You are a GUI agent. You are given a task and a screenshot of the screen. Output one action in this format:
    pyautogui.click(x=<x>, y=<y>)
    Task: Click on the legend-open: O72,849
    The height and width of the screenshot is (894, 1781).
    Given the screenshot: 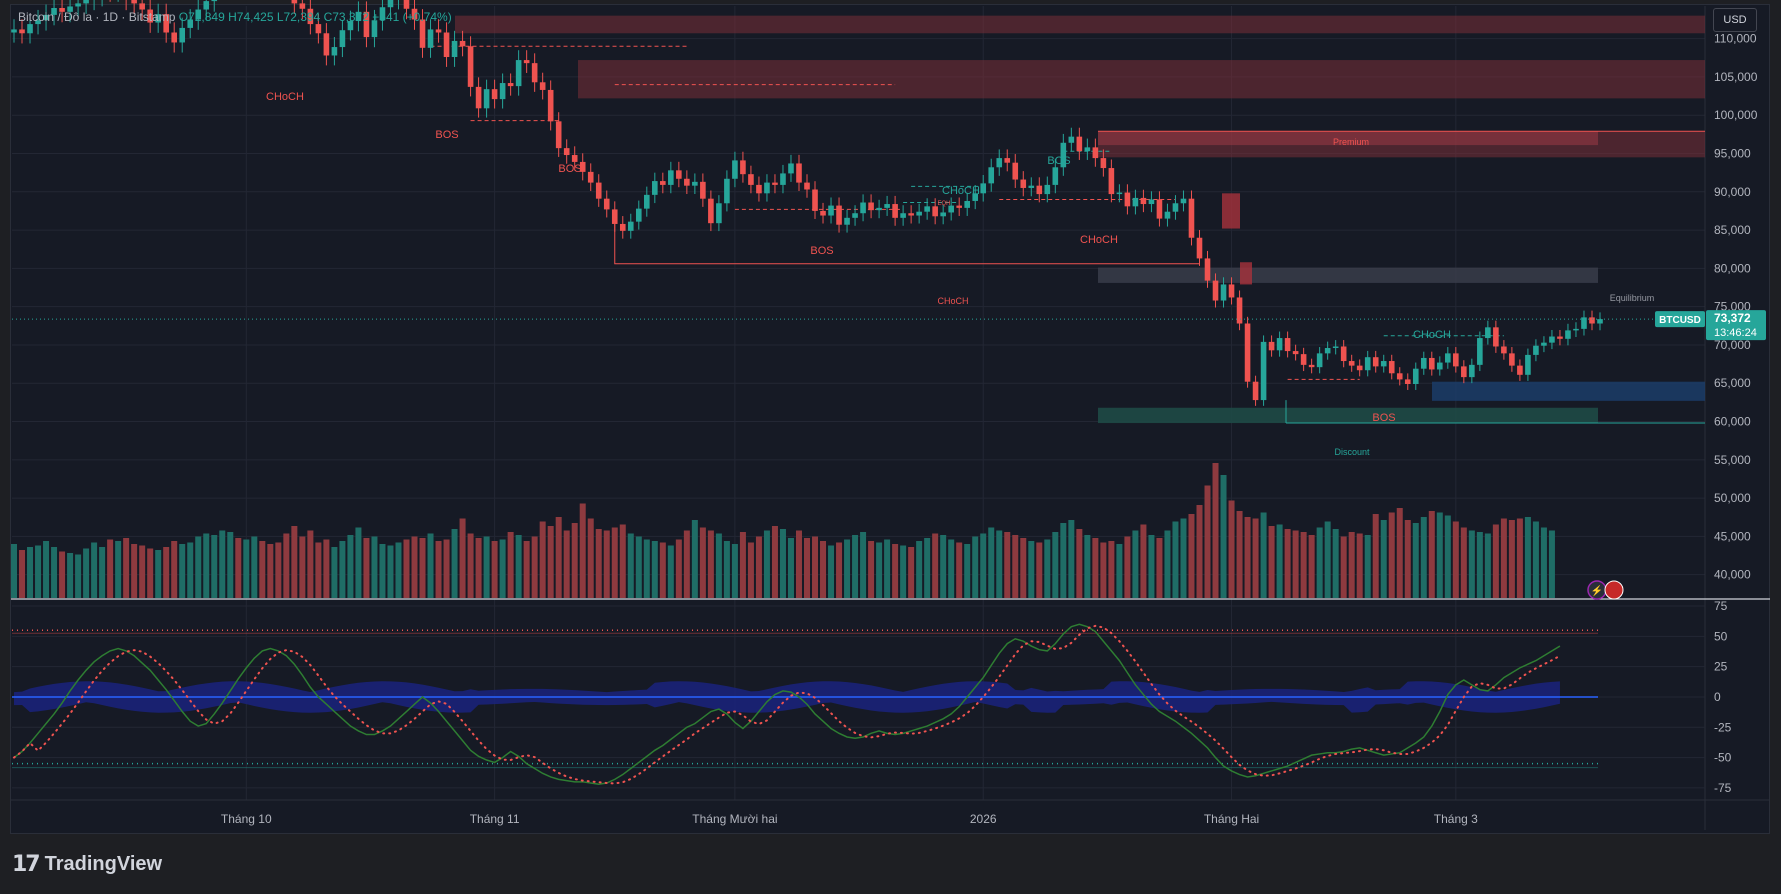 What is the action you would take?
    pyautogui.click(x=201, y=17)
    